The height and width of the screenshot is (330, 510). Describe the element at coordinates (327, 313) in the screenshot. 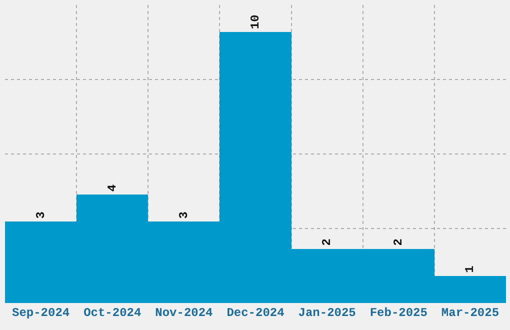

I see `x-tick-label: Jan-2025` at that location.